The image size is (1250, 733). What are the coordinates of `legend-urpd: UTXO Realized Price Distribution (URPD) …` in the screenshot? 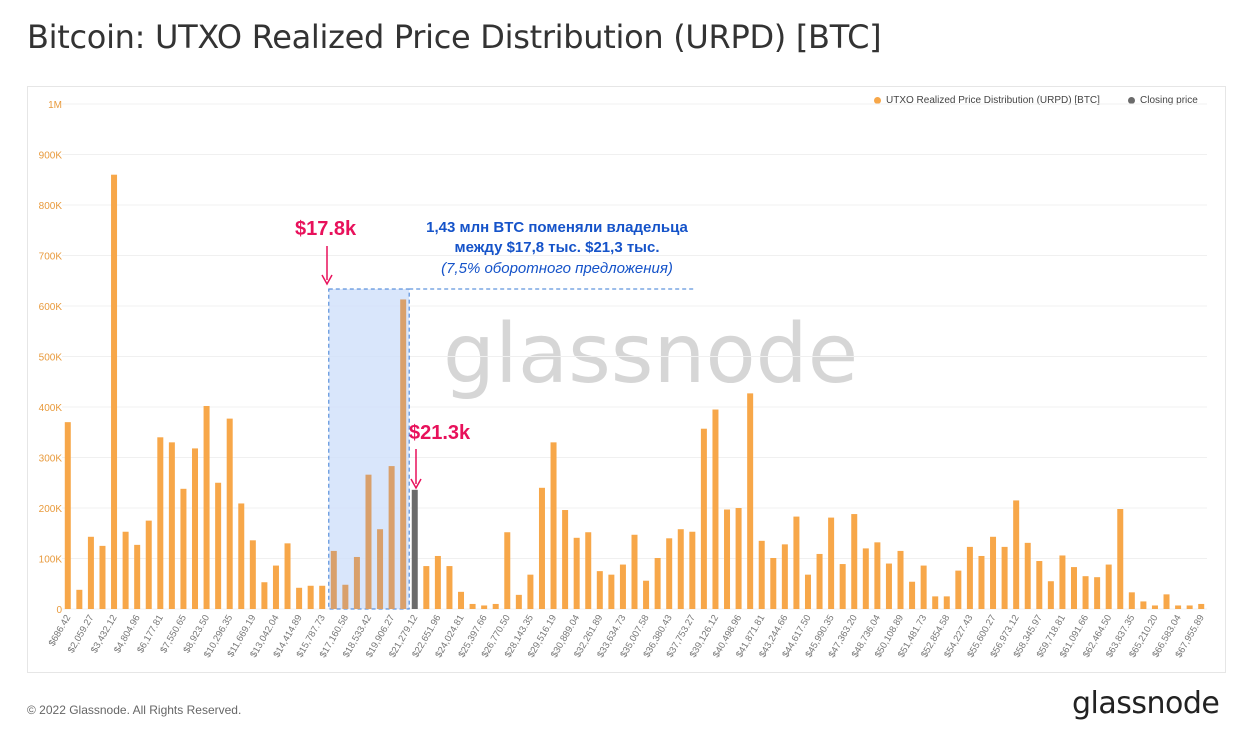 It's located at (987, 100).